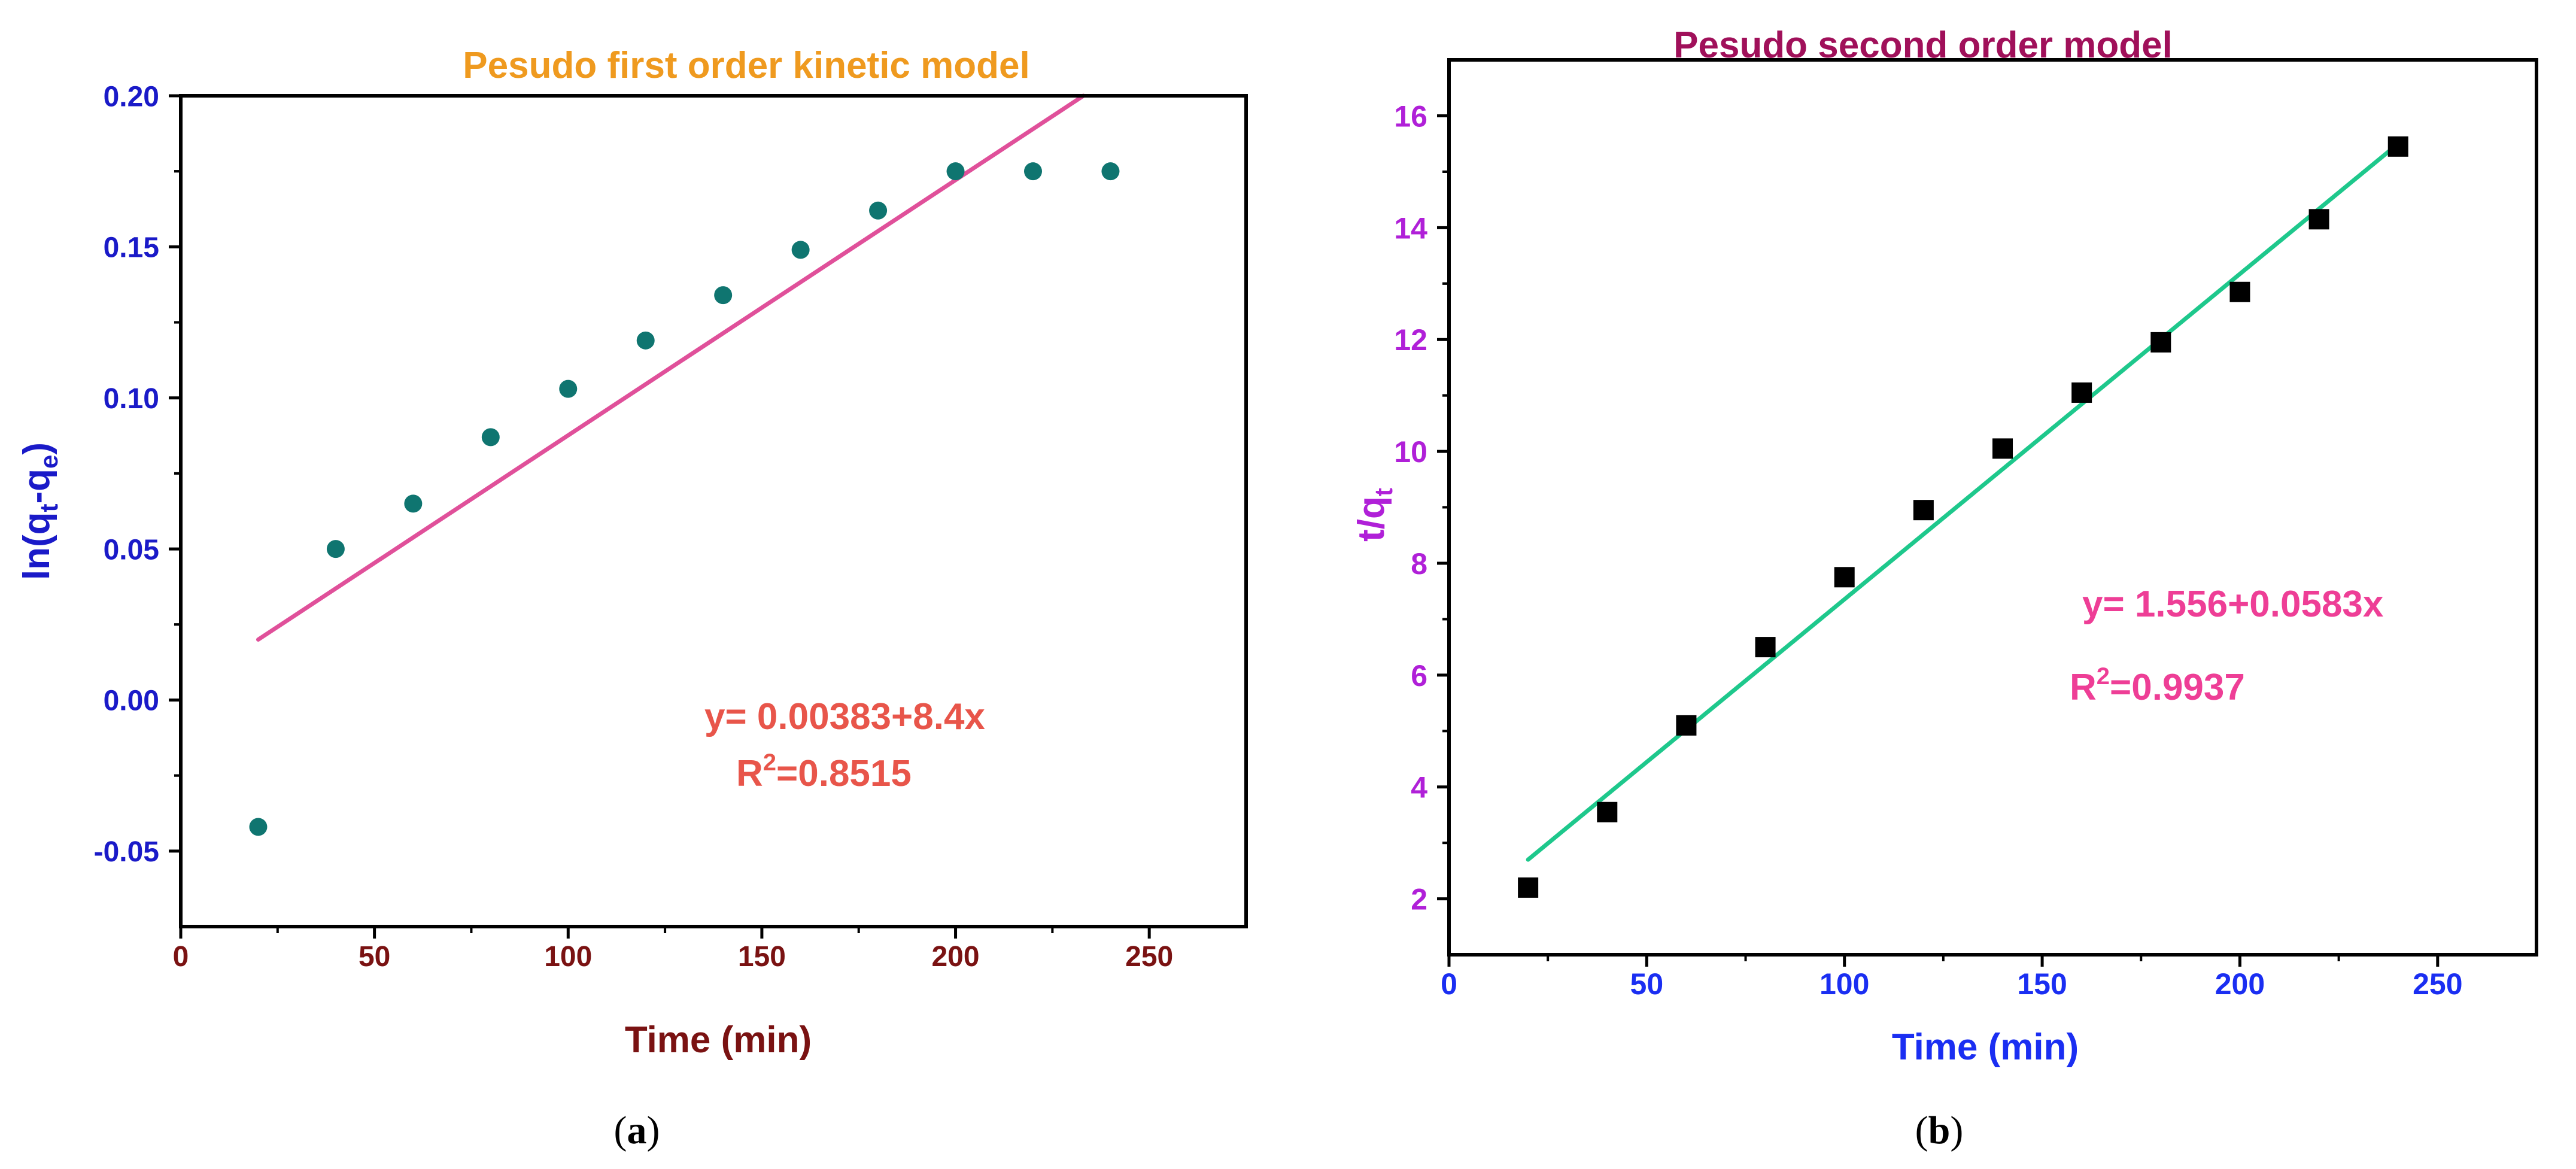  What do you see at coordinates (1844, 984) in the screenshot?
I see `chart-b-x-tick-label: 100` at bounding box center [1844, 984].